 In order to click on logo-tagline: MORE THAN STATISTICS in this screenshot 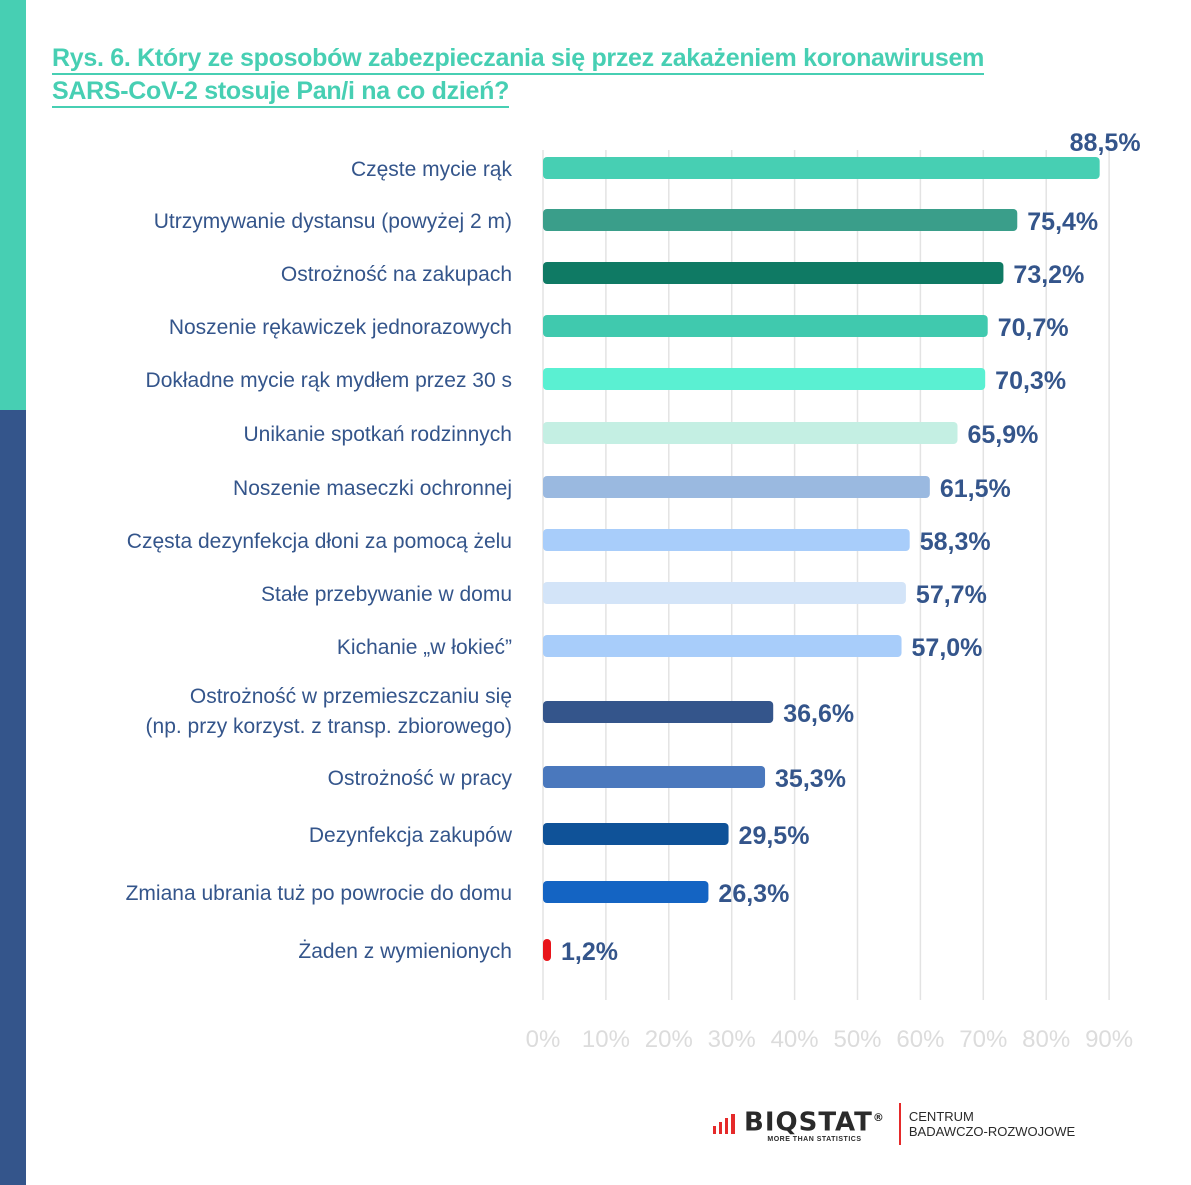, I will do `click(814, 1139)`.